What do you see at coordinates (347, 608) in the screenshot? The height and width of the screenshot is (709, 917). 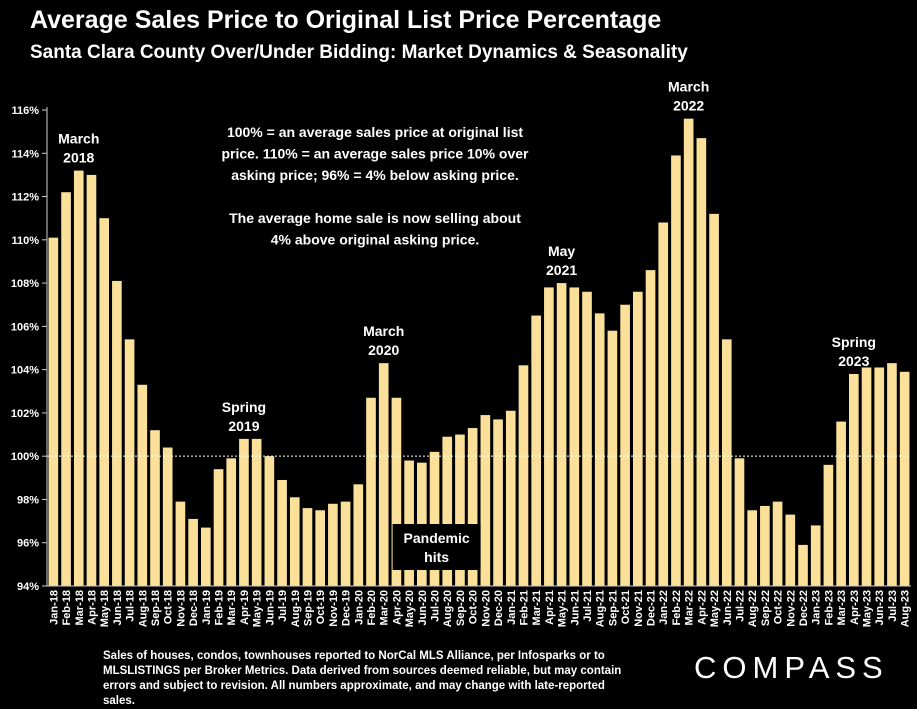 I see `x-tick-label: Dec-19` at bounding box center [347, 608].